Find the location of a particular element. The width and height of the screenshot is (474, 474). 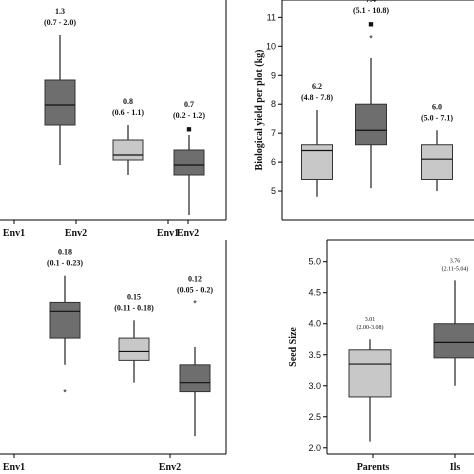

y-tick-label: 4.5 is located at coordinates (314, 293).